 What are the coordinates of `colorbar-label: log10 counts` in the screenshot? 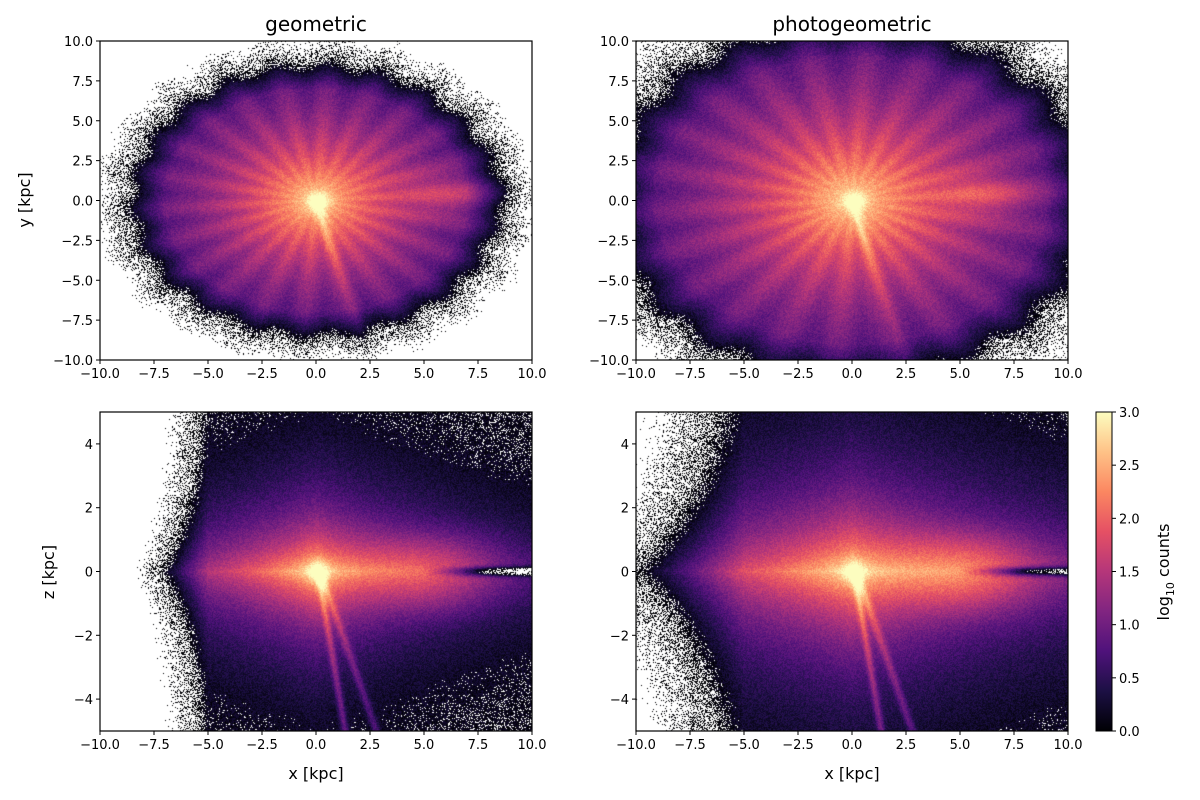 It's located at (1165, 572).